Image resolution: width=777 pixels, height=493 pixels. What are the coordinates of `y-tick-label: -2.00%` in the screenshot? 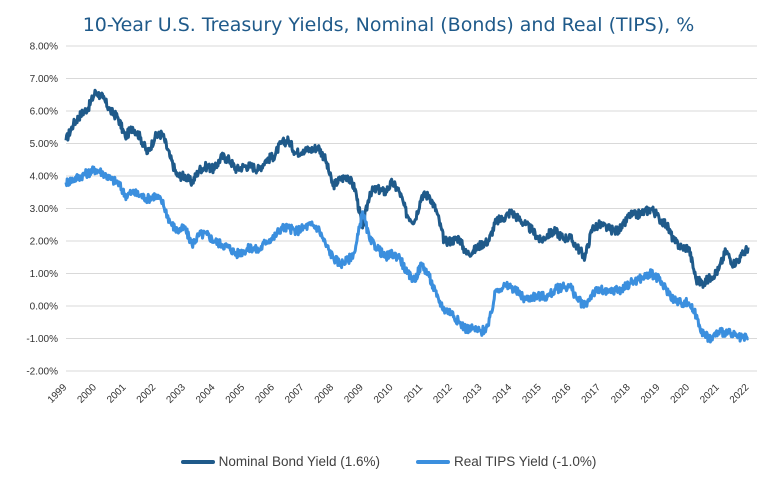 It's located at (42, 372).